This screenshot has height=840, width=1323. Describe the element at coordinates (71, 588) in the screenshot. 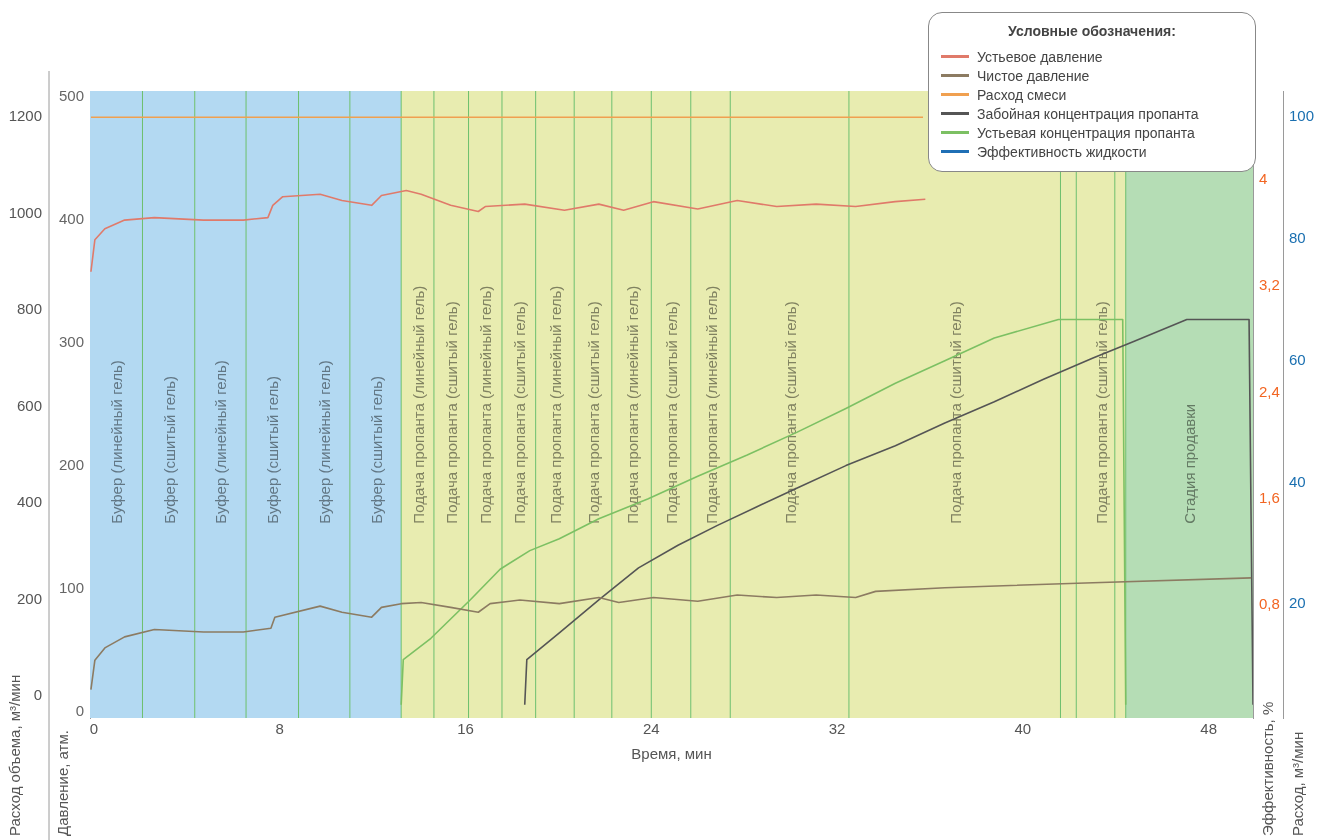

I see `y-tick-label: 100` at that location.